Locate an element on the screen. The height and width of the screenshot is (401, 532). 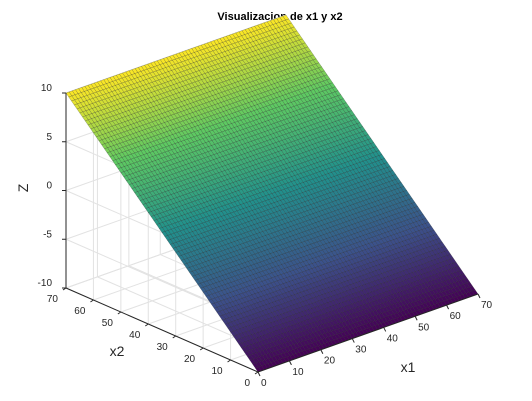
z-axis-label: Z is located at coordinates (23, 187).